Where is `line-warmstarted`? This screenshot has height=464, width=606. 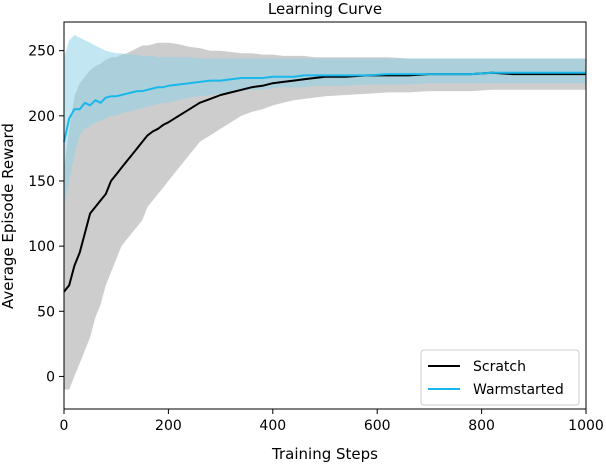
line-warmstarted is located at coordinates (324, 107).